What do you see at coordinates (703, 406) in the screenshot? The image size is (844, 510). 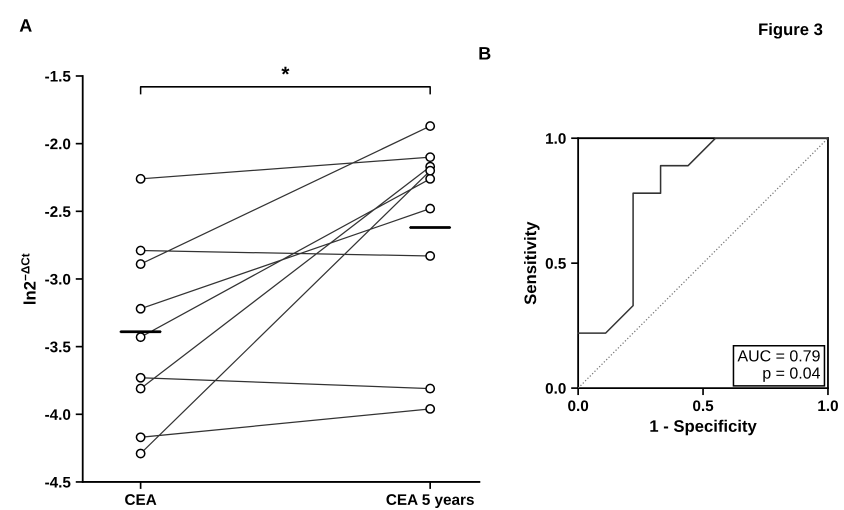 I see `x-tick-label: 0.5` at bounding box center [703, 406].